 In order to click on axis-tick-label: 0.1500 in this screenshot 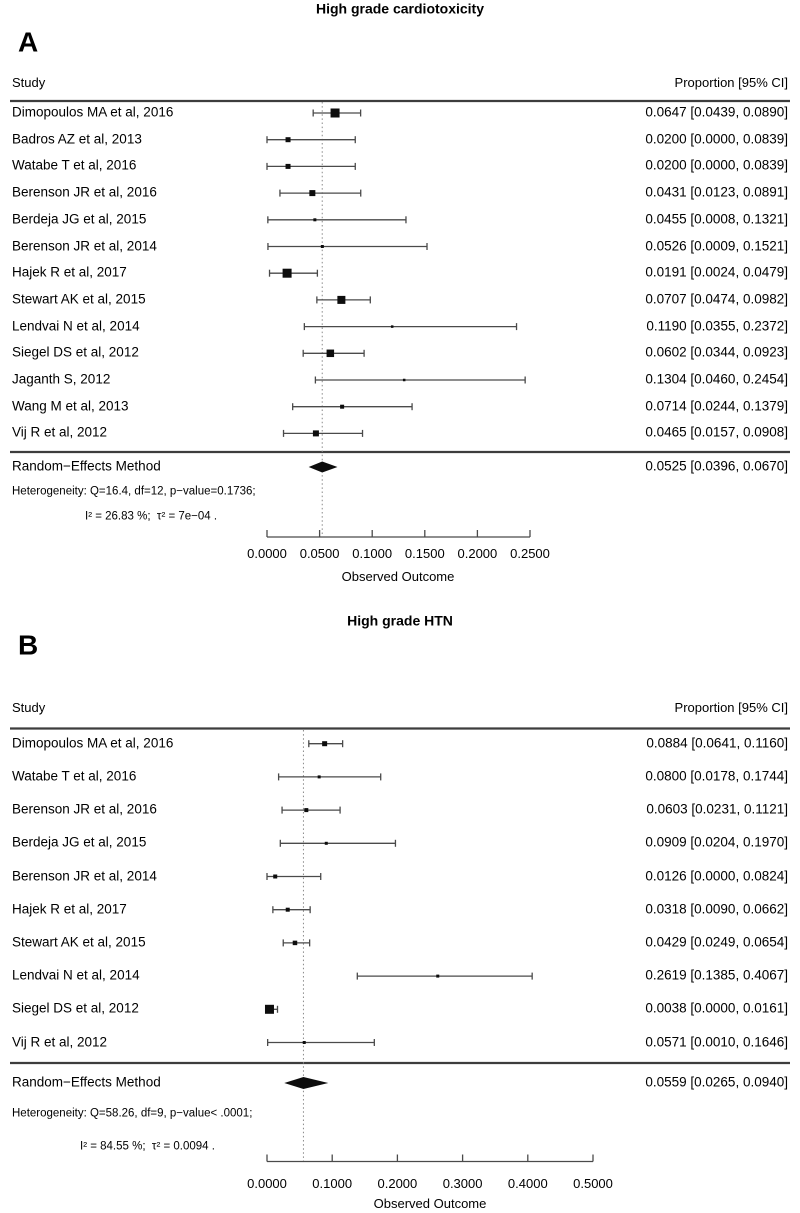, I will do `click(424, 553)`.